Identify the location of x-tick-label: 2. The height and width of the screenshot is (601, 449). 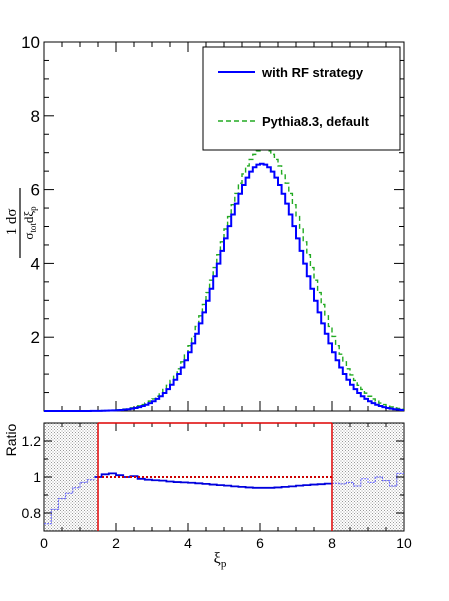
(116, 543).